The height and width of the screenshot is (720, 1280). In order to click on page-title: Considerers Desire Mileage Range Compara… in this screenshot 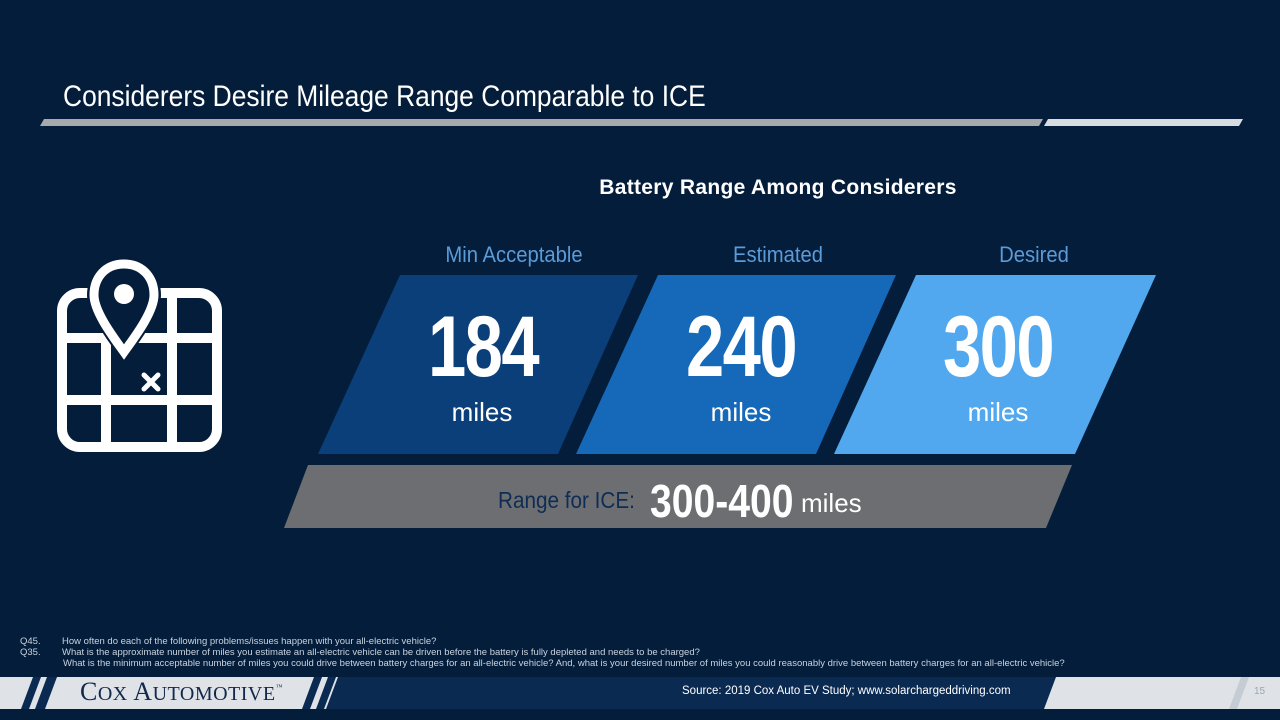, I will do `click(384, 96)`.